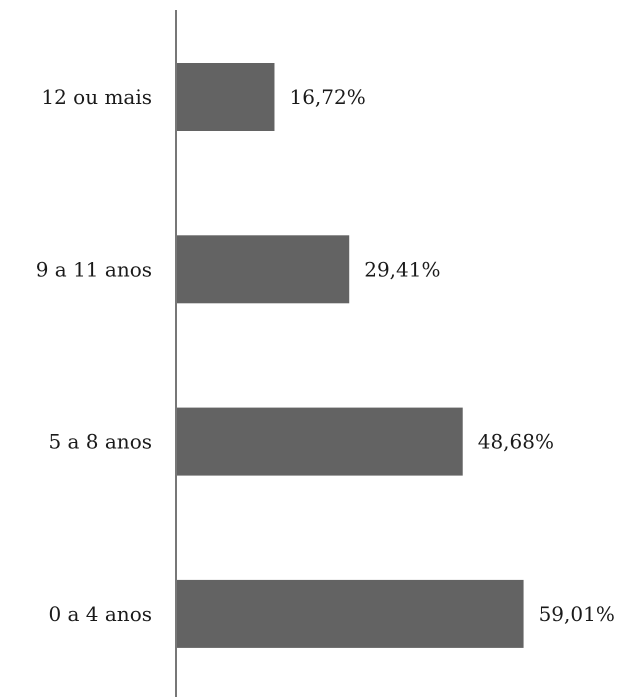 This screenshot has width=629, height=697. What do you see at coordinates (516, 442) in the screenshot?
I see `value-label: 48,68%` at bounding box center [516, 442].